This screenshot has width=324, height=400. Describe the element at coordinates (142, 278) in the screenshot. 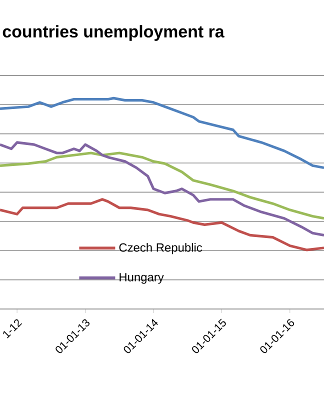

I see `legend-label: Hungary` at that location.